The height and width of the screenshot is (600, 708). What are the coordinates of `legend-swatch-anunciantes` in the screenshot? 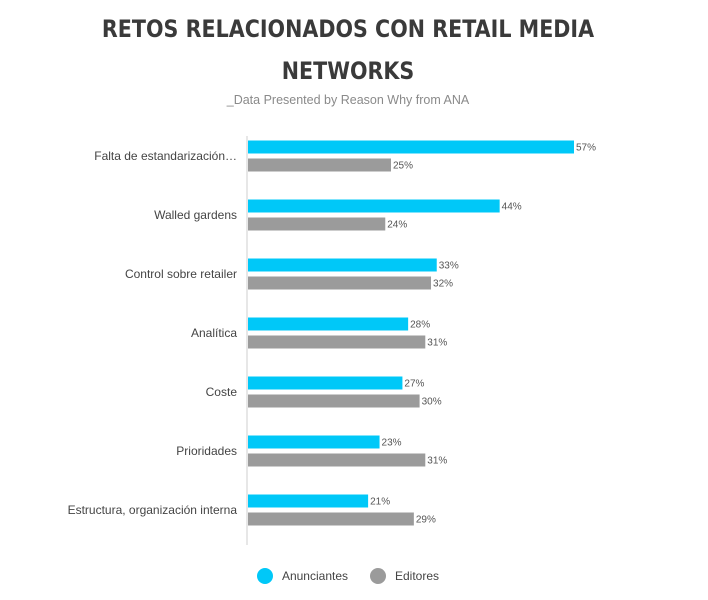 It's located at (264, 576).